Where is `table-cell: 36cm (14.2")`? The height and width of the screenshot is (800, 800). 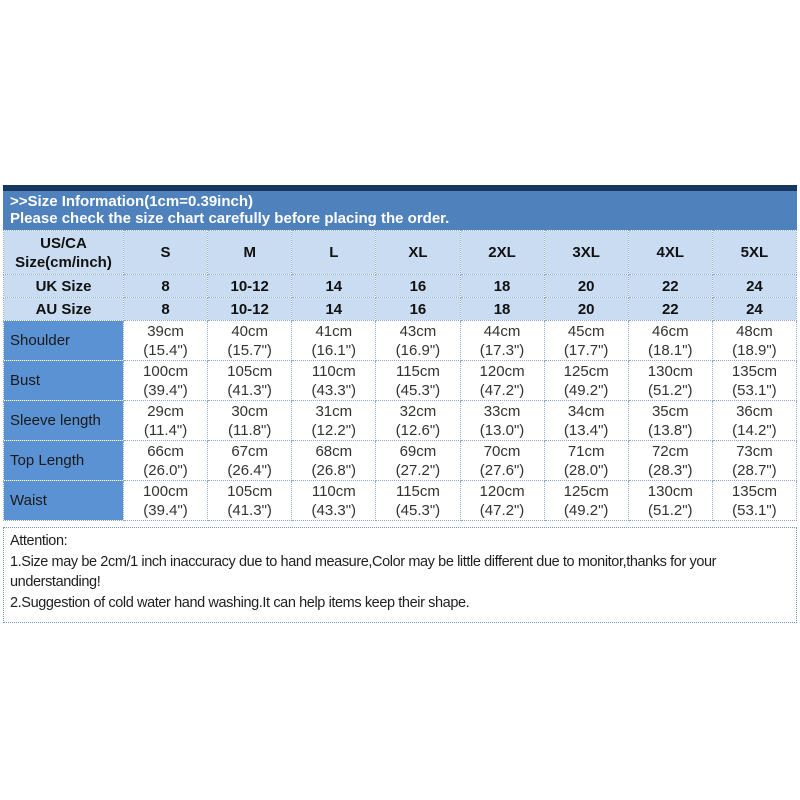 table-cell: 36cm (14.2") is located at coordinates (754, 420).